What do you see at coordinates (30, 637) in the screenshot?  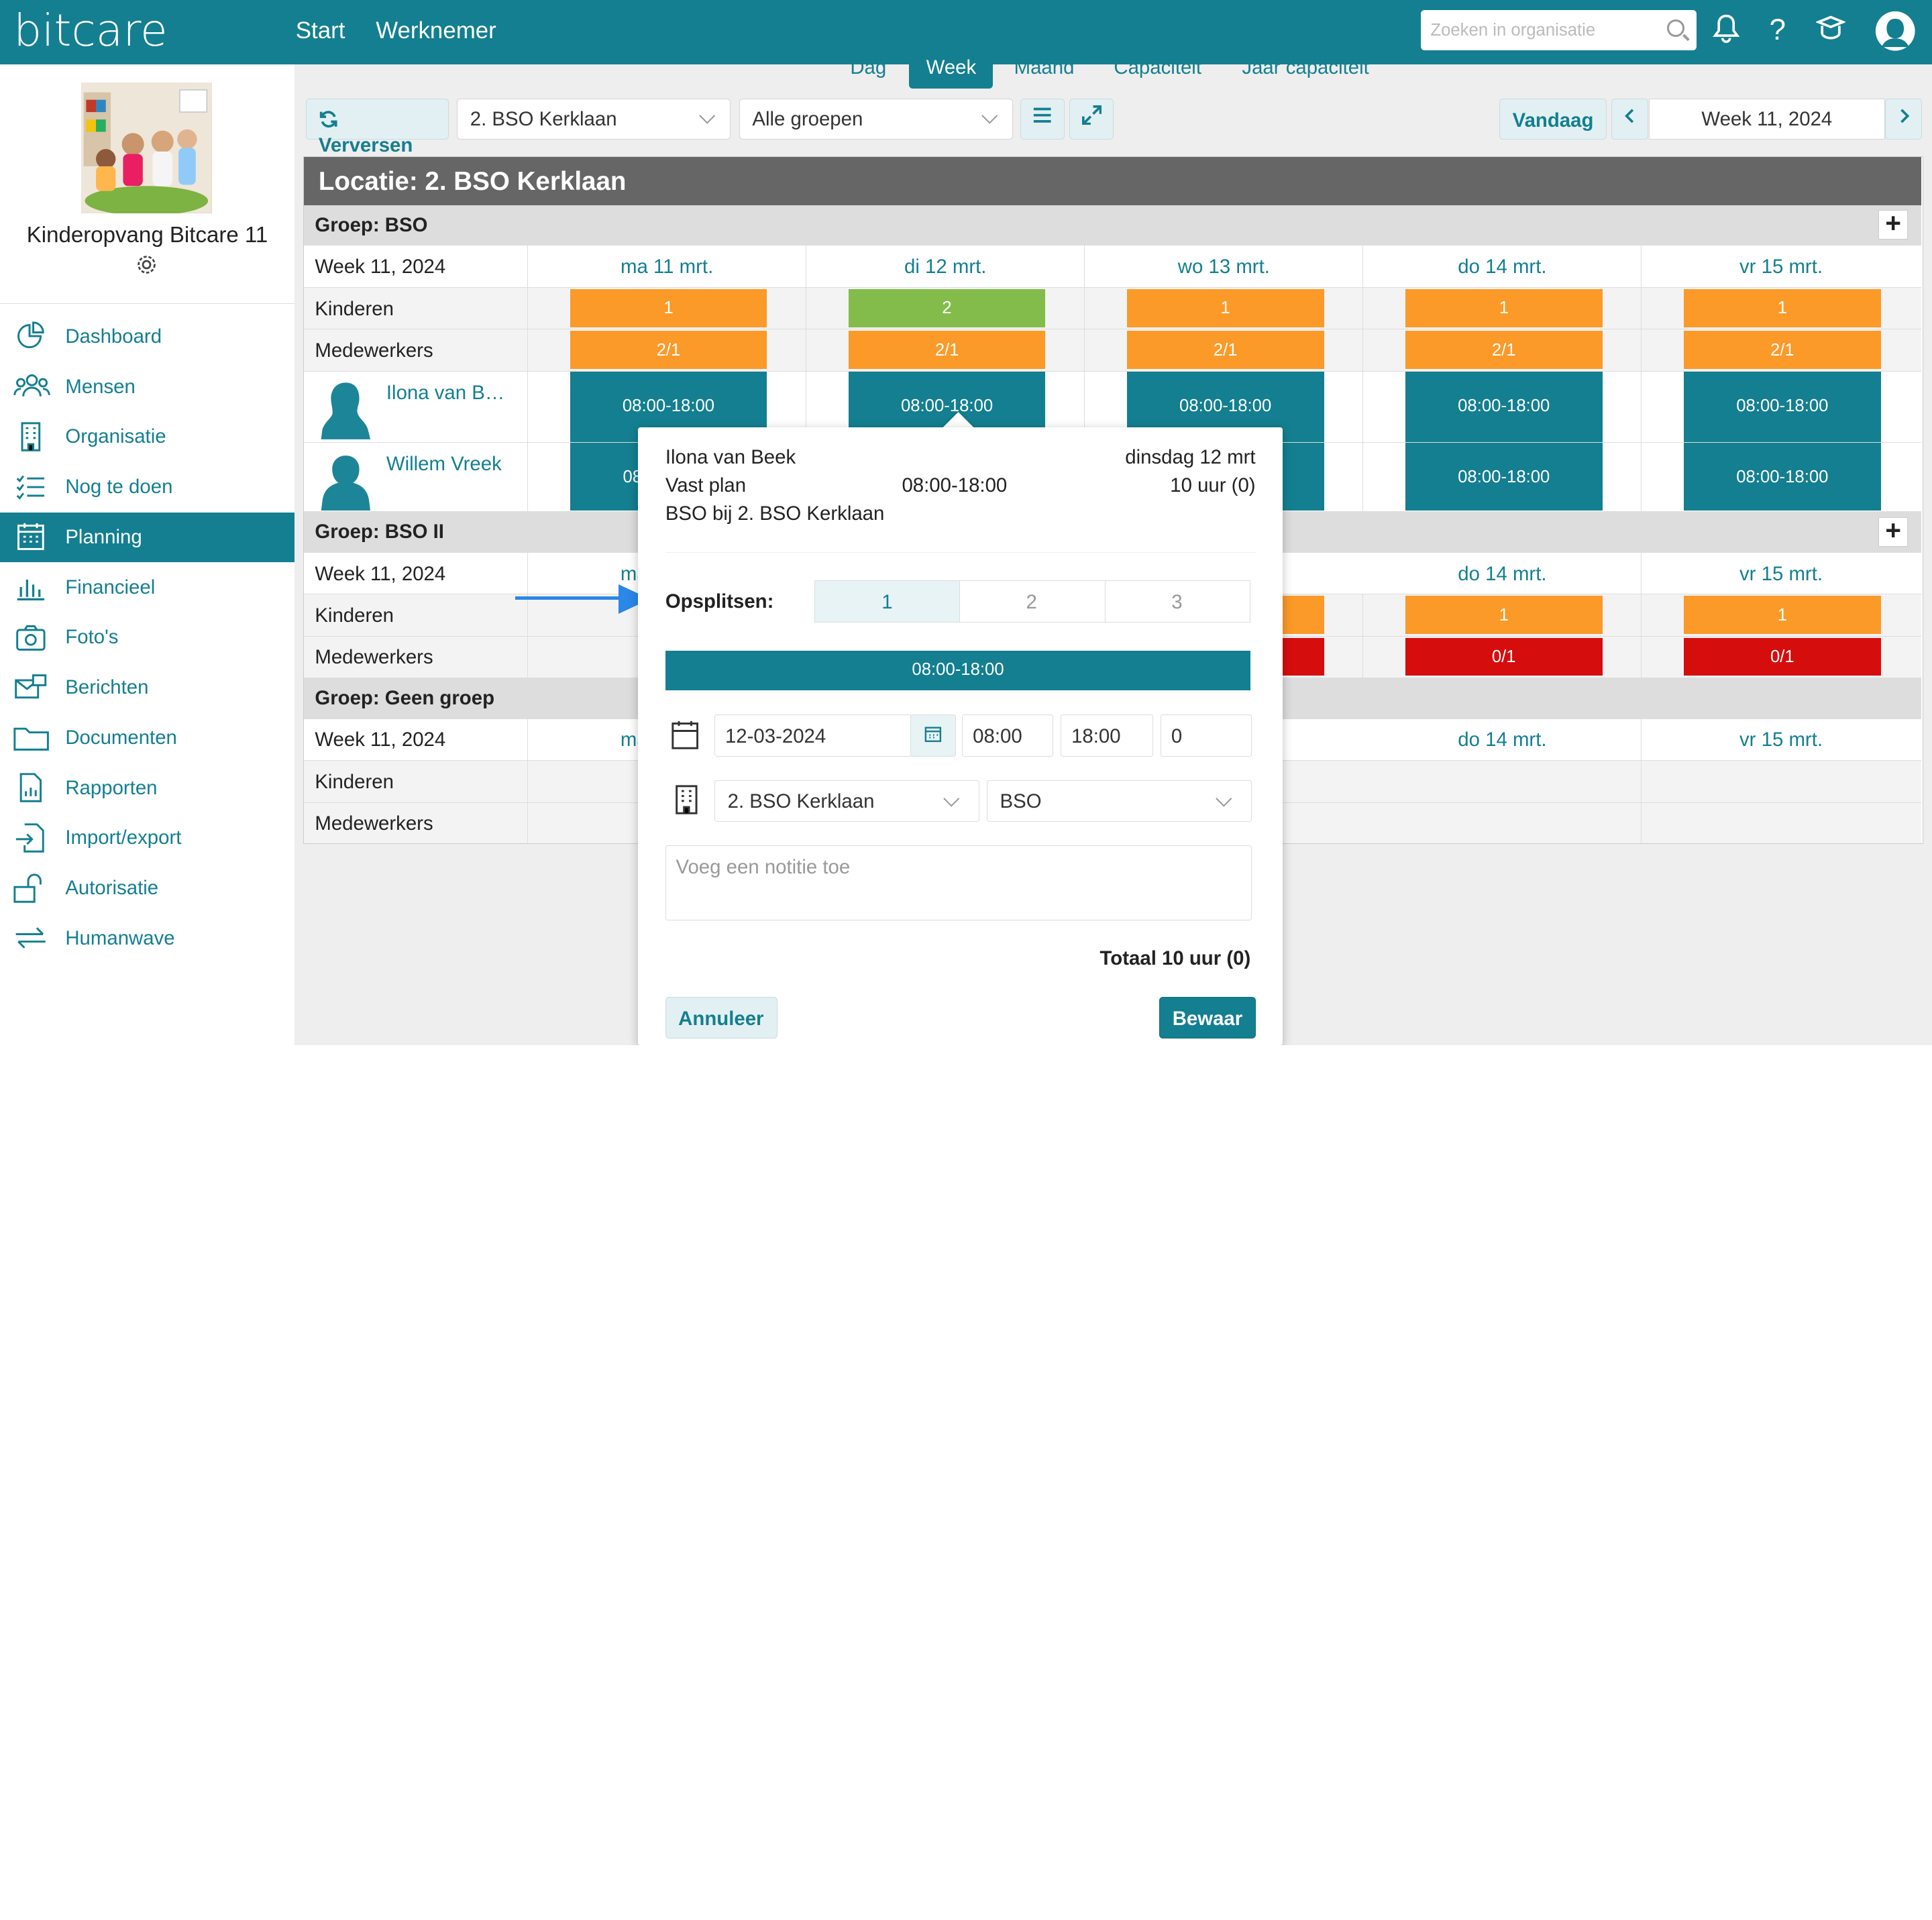 I see `camera-icon` at bounding box center [30, 637].